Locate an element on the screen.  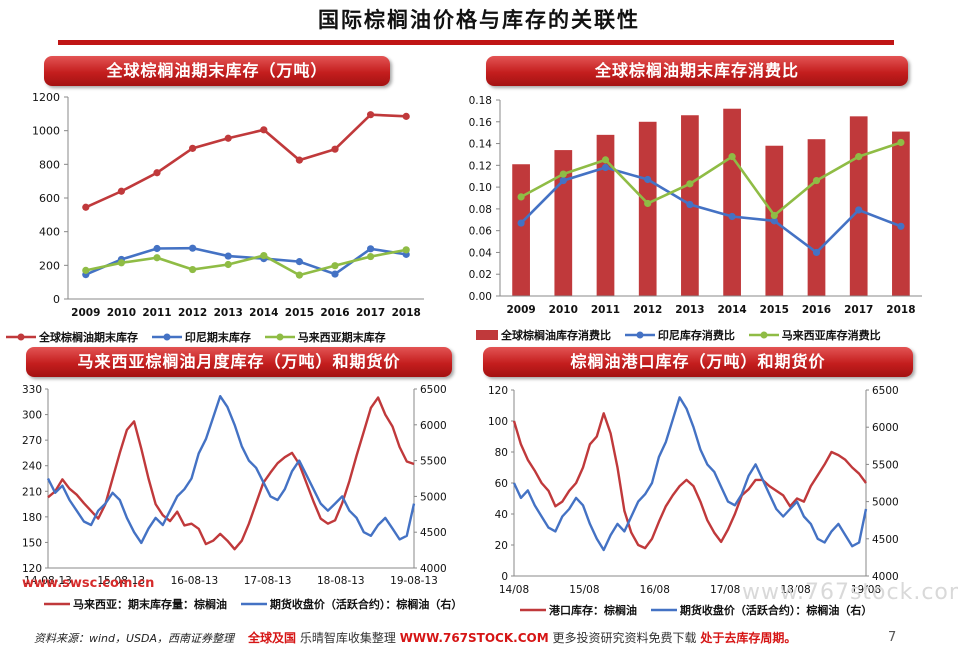
chart1-x-tick-label: 2014 is located at coordinates (263, 313).